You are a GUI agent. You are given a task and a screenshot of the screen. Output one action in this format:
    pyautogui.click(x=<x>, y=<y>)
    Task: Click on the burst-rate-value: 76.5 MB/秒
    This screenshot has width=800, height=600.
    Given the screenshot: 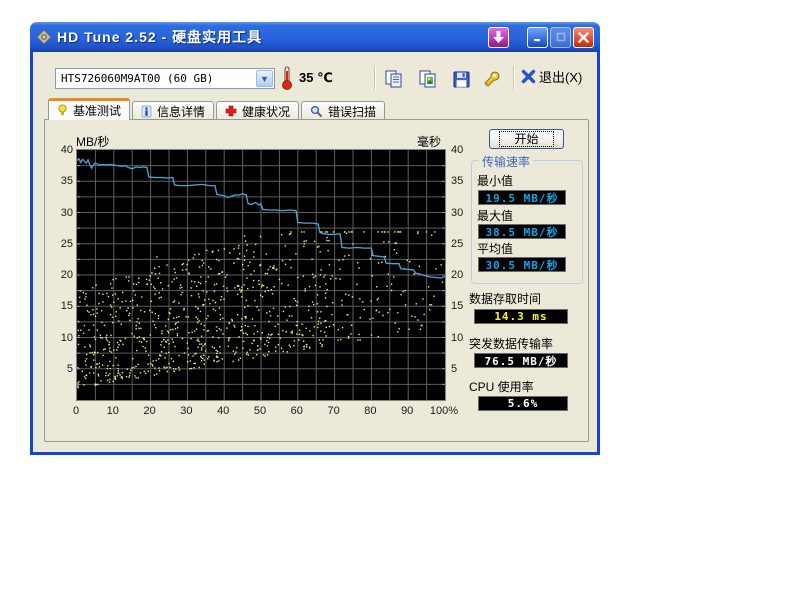 What is the action you would take?
    pyautogui.click(x=521, y=361)
    